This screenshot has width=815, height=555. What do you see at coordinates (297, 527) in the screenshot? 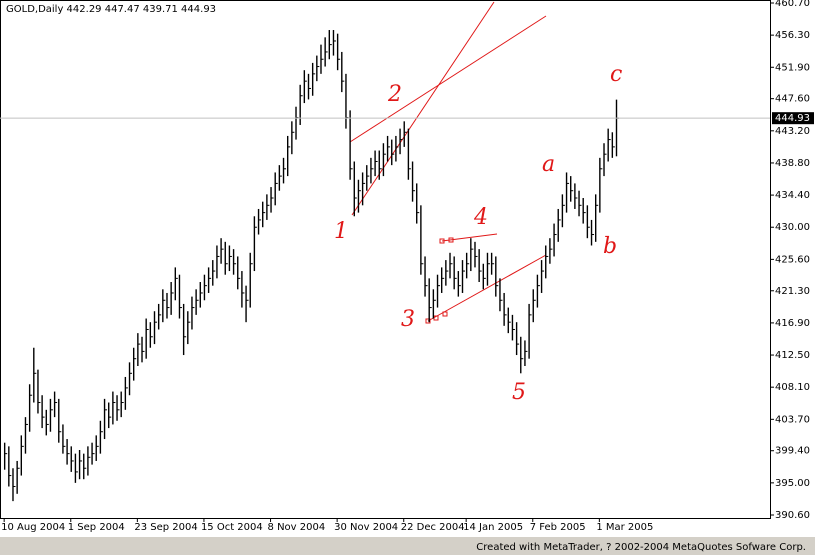
I see `x-tick-label: 8 Nov 2004` at bounding box center [297, 527].